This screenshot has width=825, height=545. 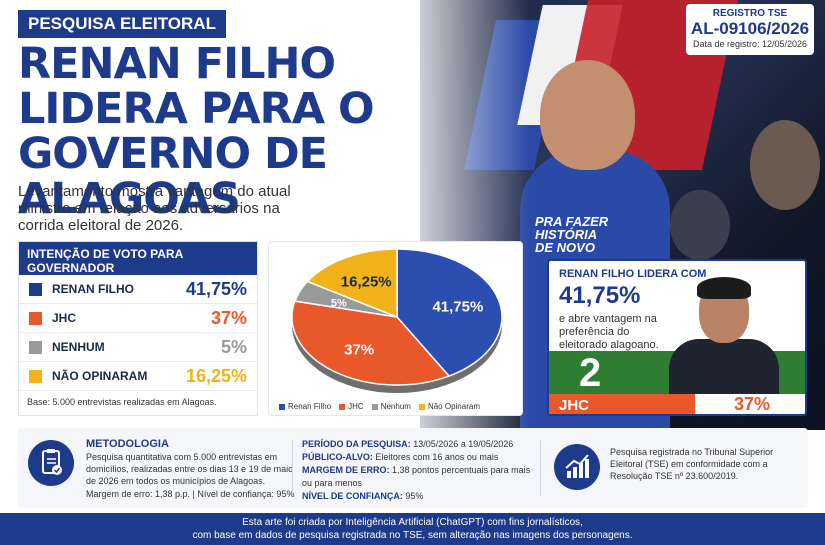 What do you see at coordinates (173, 176) in the screenshot?
I see `headline-line: GOVERNO DE ALAGOAS` at bounding box center [173, 176].